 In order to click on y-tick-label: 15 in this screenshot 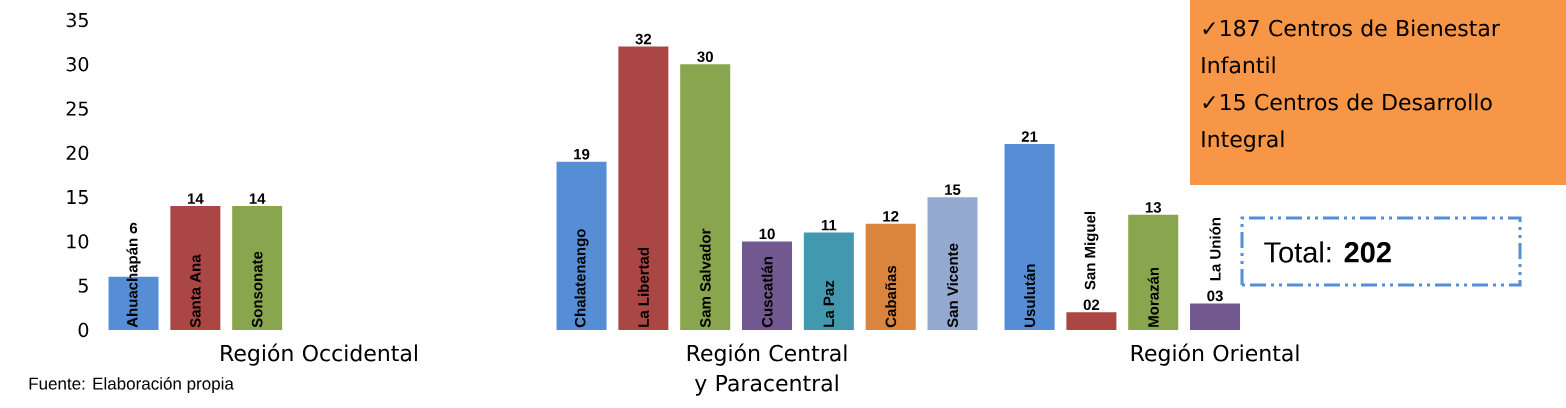, I will do `click(77, 197)`.